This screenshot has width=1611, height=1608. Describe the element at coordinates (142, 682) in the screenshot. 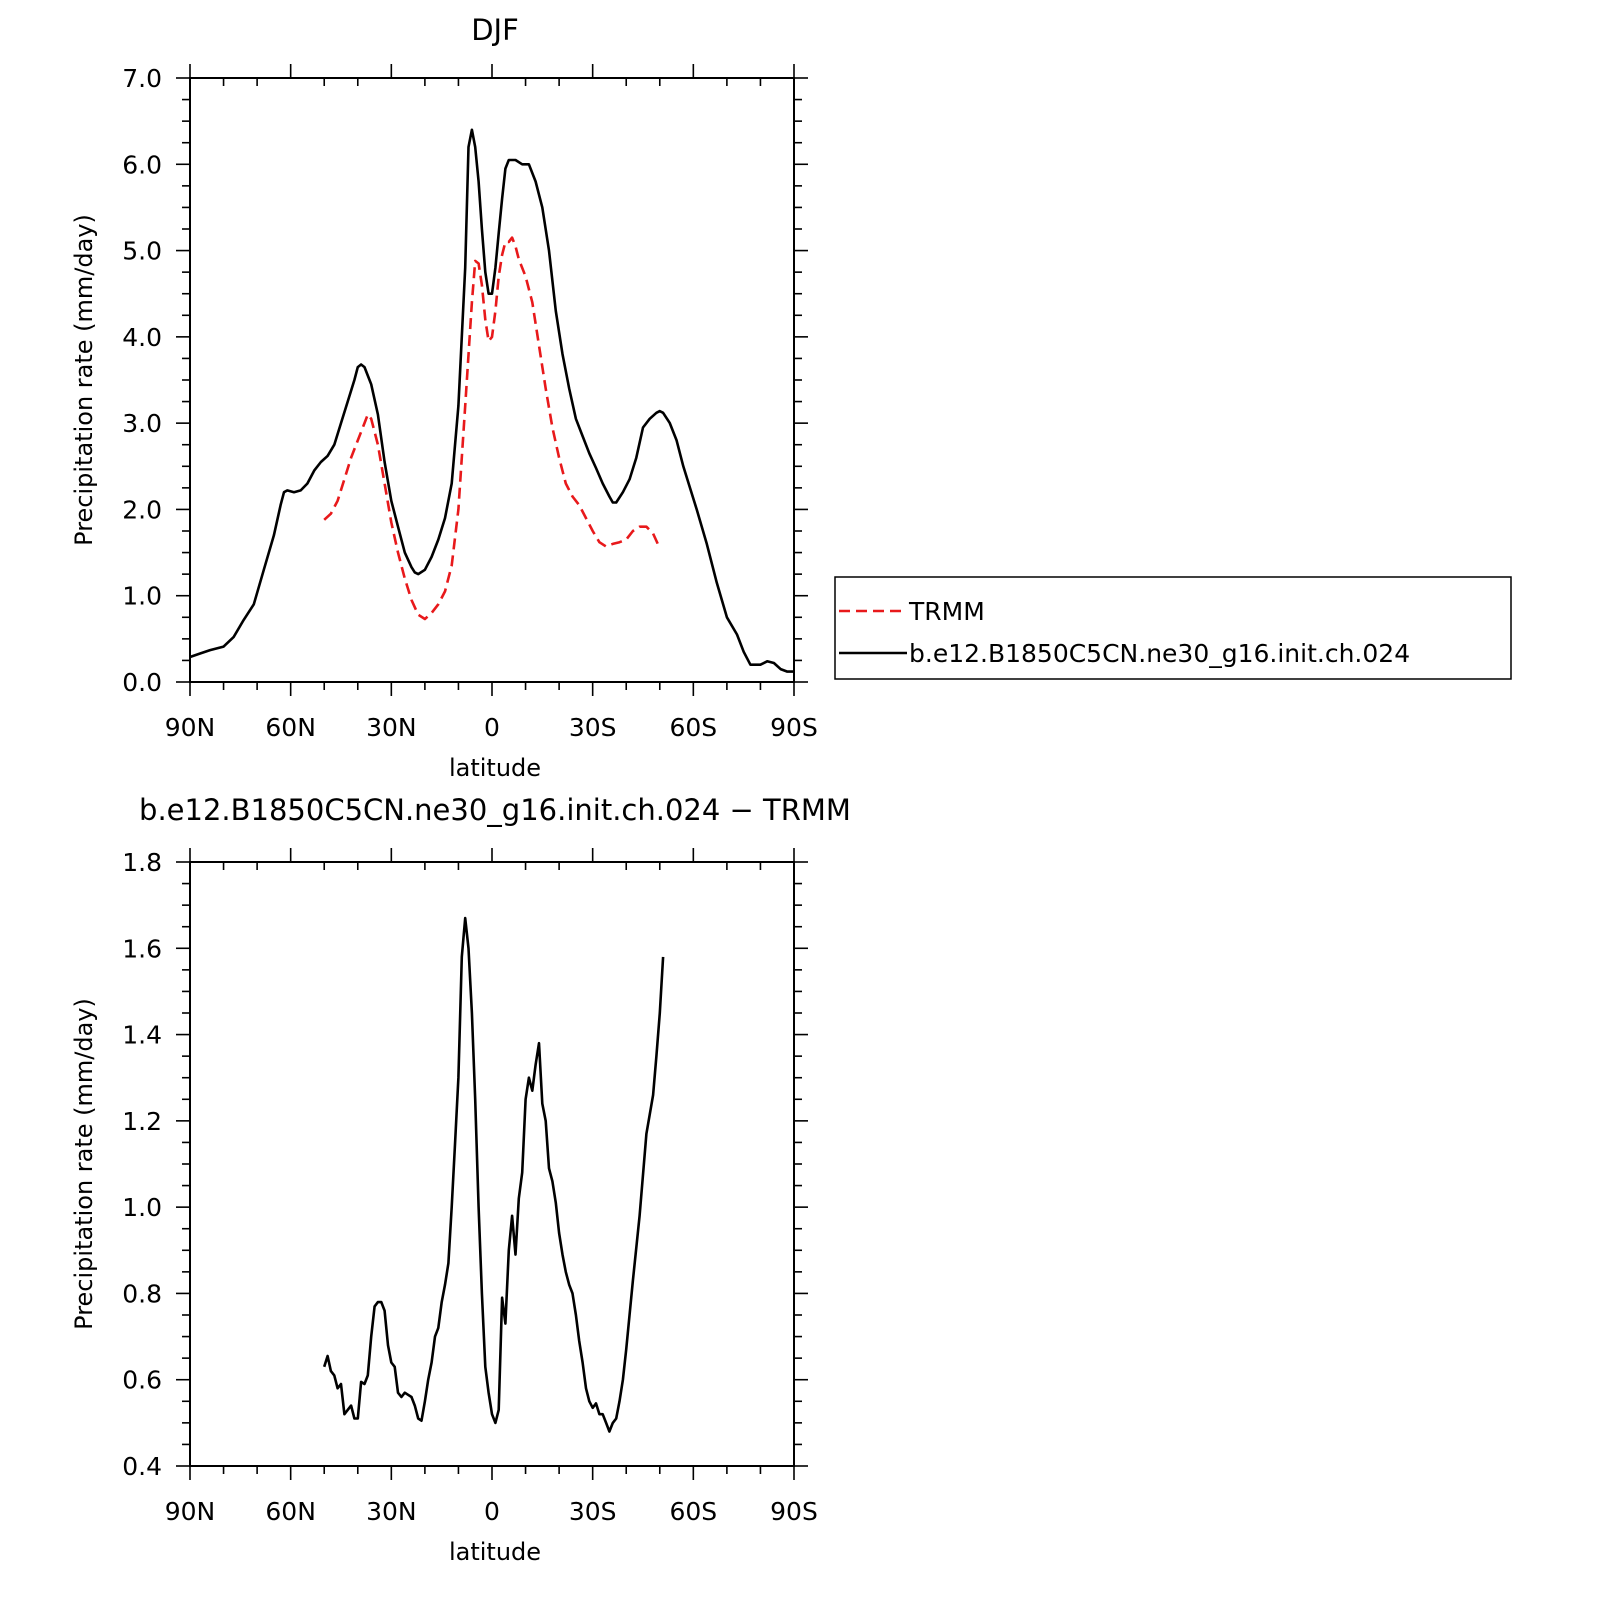

I see `top-y-tick-label: 0.0` at that location.